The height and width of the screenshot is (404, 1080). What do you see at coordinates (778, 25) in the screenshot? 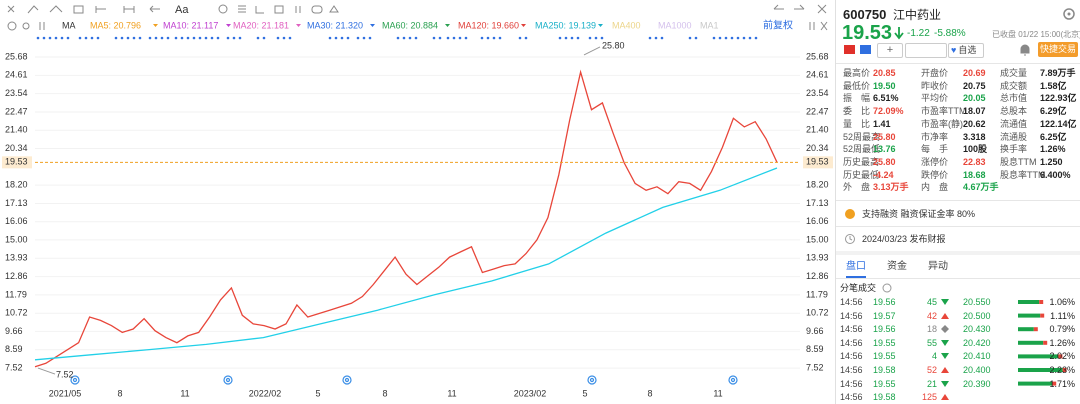
I see `adjust-mode: 前复权` at bounding box center [778, 25].